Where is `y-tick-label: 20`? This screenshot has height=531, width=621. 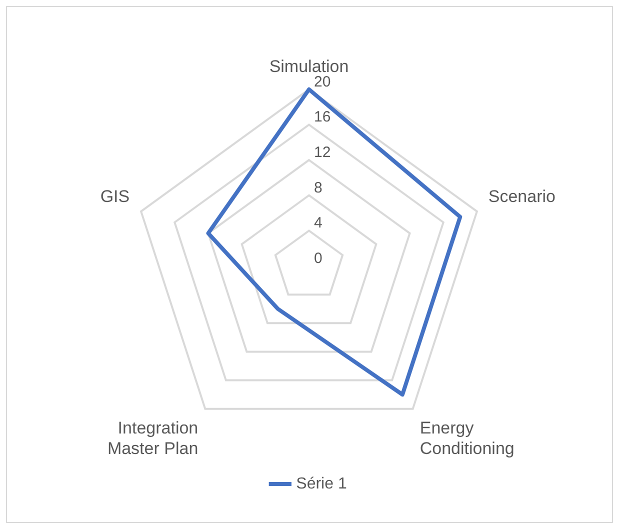 y-tick-label: 20 is located at coordinates (322, 81).